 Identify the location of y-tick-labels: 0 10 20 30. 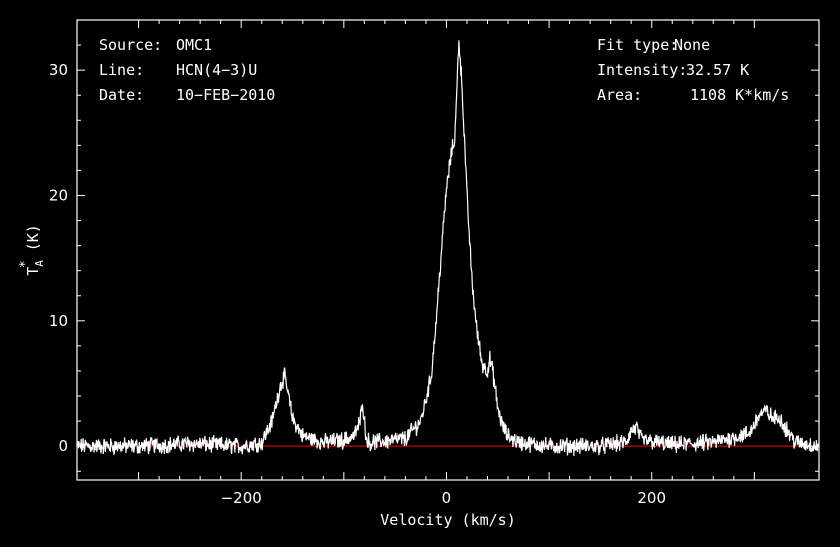
(58, 258).